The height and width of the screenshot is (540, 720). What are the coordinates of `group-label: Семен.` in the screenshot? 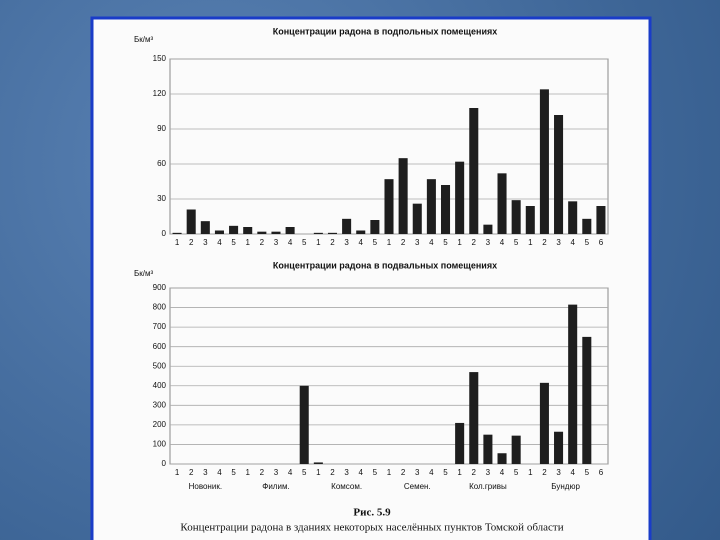 It's located at (417, 486).